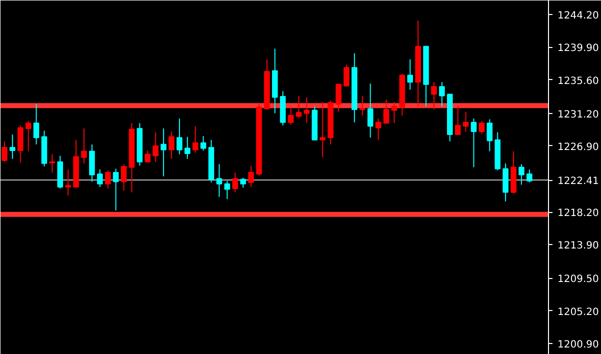 Image resolution: width=601 pixels, height=354 pixels. I want to click on y-tick-label: 1239.90, so click(578, 48).